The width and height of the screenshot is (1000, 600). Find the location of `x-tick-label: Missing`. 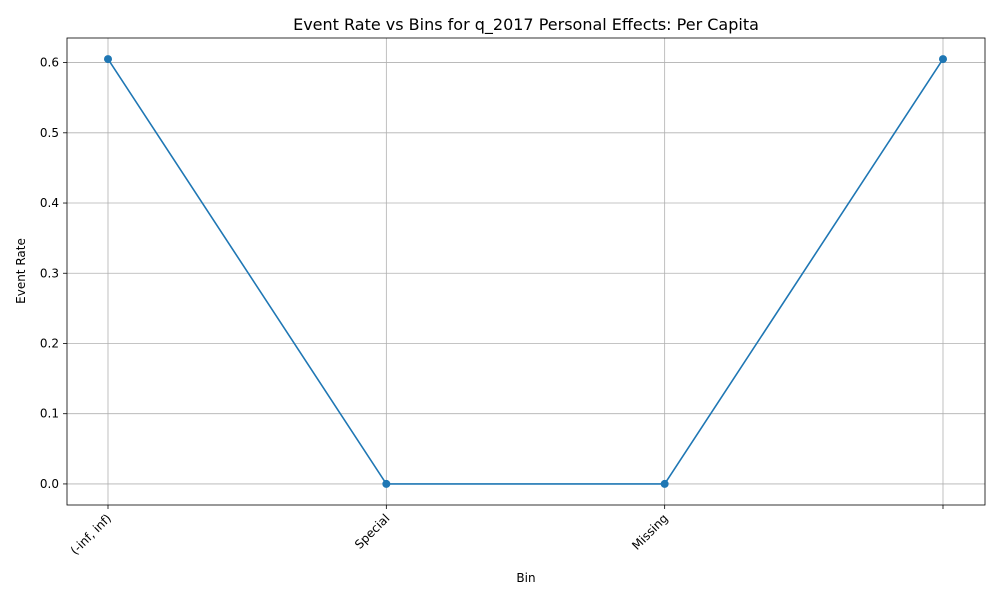

x-tick-label: Missing is located at coordinates (650, 532).